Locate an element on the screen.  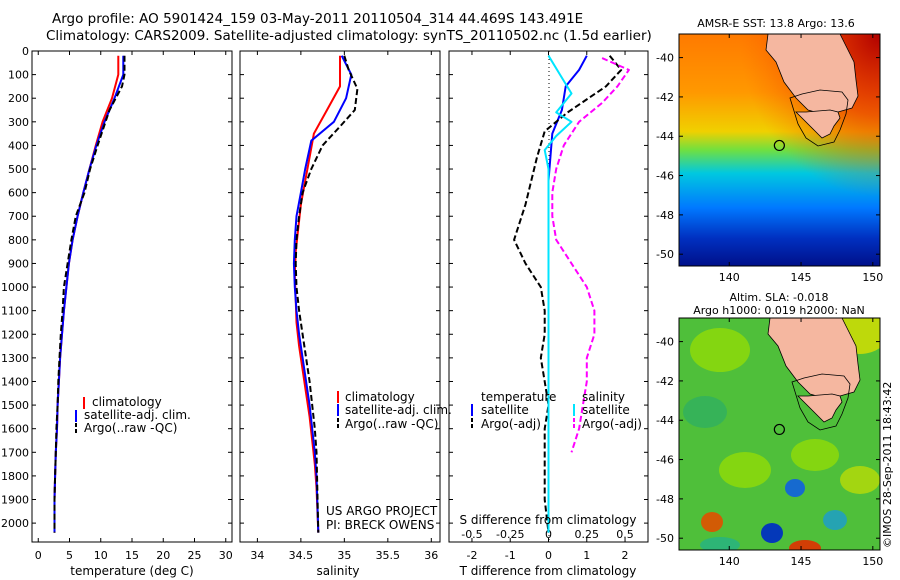
legend-label-sal-satellite: satellite is located at coordinates (606, 410).